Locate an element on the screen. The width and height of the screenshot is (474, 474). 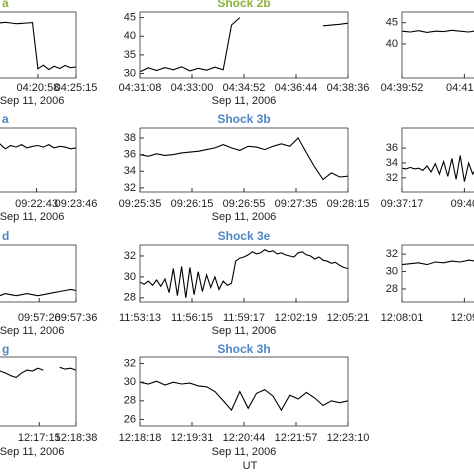
y-tick-label: 26 is located at coordinates (130, 419).